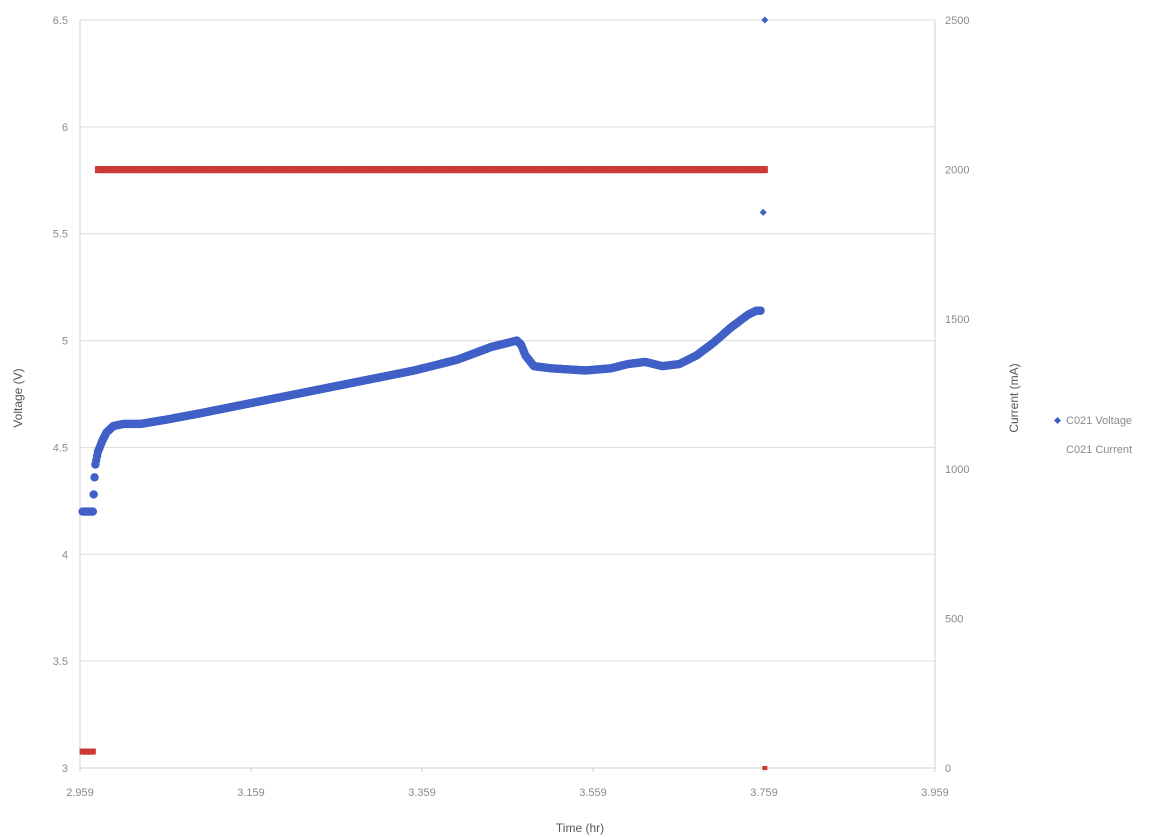 This screenshot has width=1166, height=837. What do you see at coordinates (957, 171) in the screenshot?
I see `y-right-tick-label: 2000` at bounding box center [957, 171].